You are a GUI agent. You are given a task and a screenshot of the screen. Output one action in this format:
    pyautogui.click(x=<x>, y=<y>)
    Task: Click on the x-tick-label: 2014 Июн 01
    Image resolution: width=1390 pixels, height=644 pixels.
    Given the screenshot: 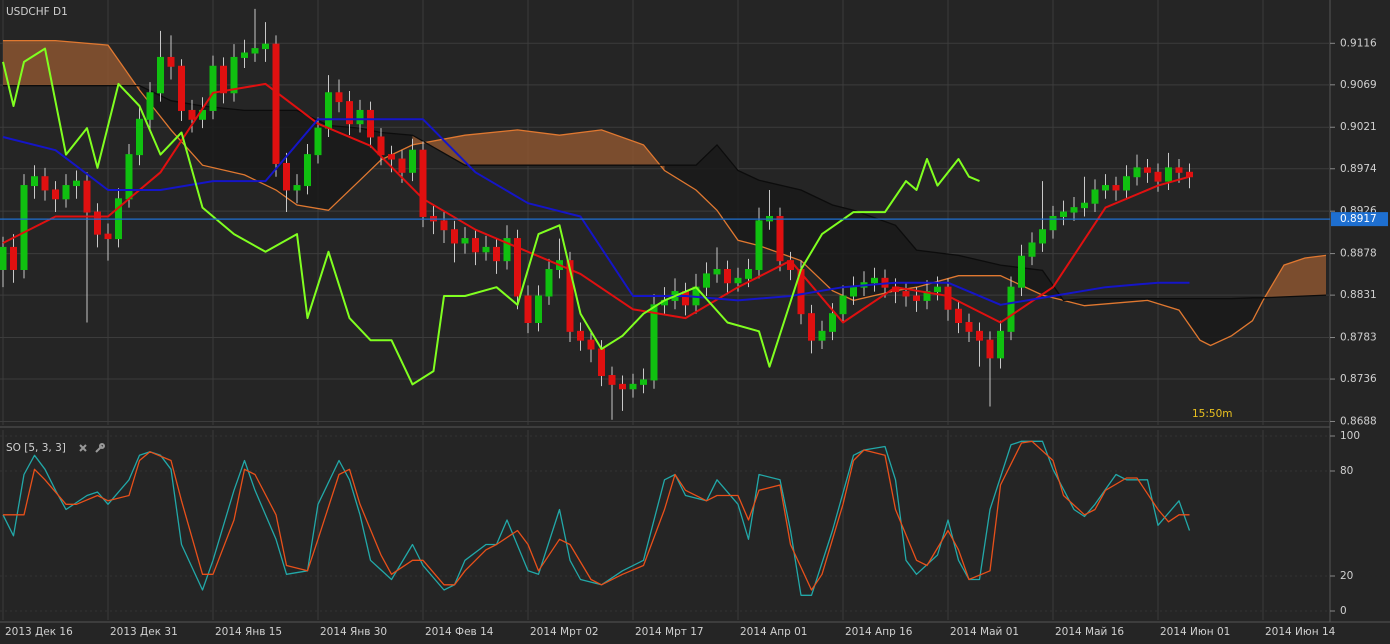 What is the action you would take?
    pyautogui.click(x=1195, y=632)
    